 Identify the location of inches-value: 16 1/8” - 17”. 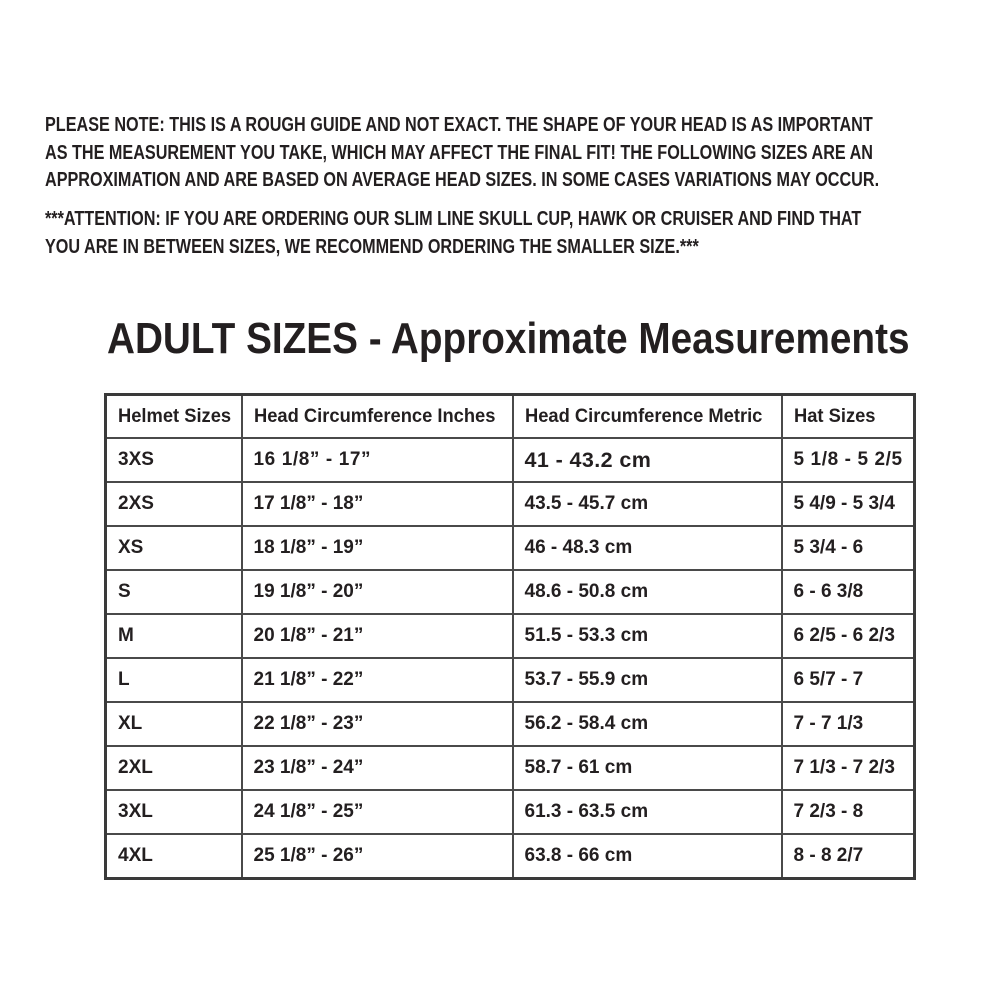
(312, 459).